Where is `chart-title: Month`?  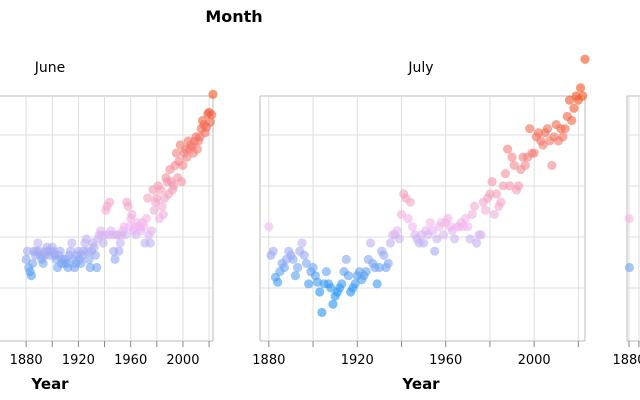
chart-title: Month is located at coordinates (233, 16).